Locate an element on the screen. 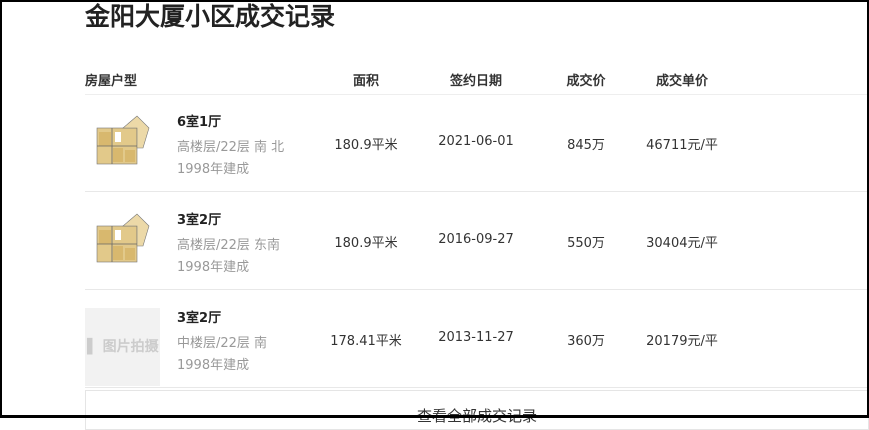 The width and height of the screenshot is (869, 430). image-placeholder: ▌ 图片拍摄 is located at coordinates (122, 347).